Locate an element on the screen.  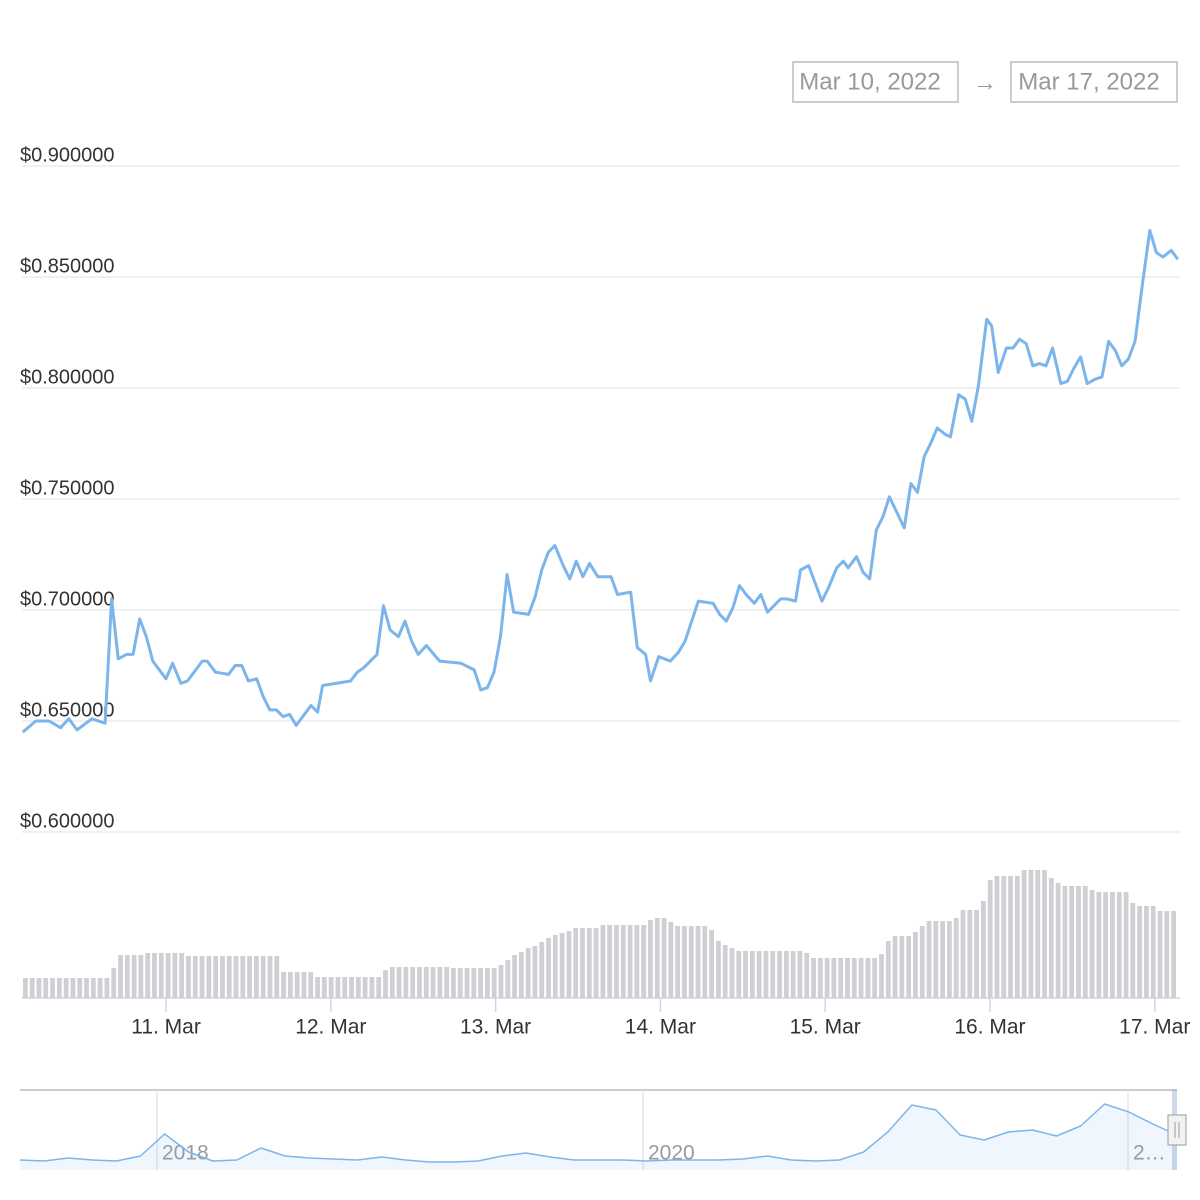
navigator-label: 2020 is located at coordinates (671, 1153).